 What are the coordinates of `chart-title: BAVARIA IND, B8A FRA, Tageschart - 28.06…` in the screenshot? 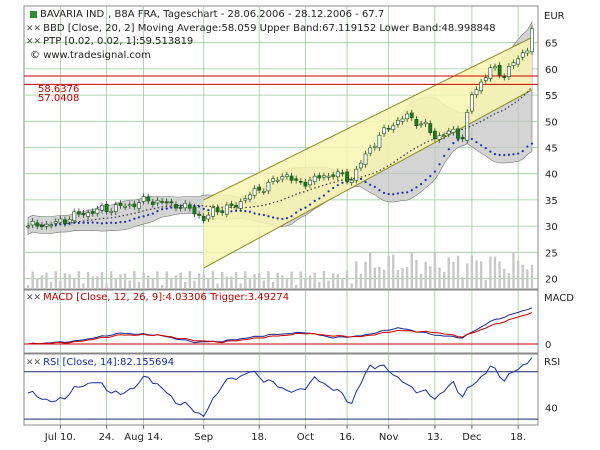 It's located at (207, 15).